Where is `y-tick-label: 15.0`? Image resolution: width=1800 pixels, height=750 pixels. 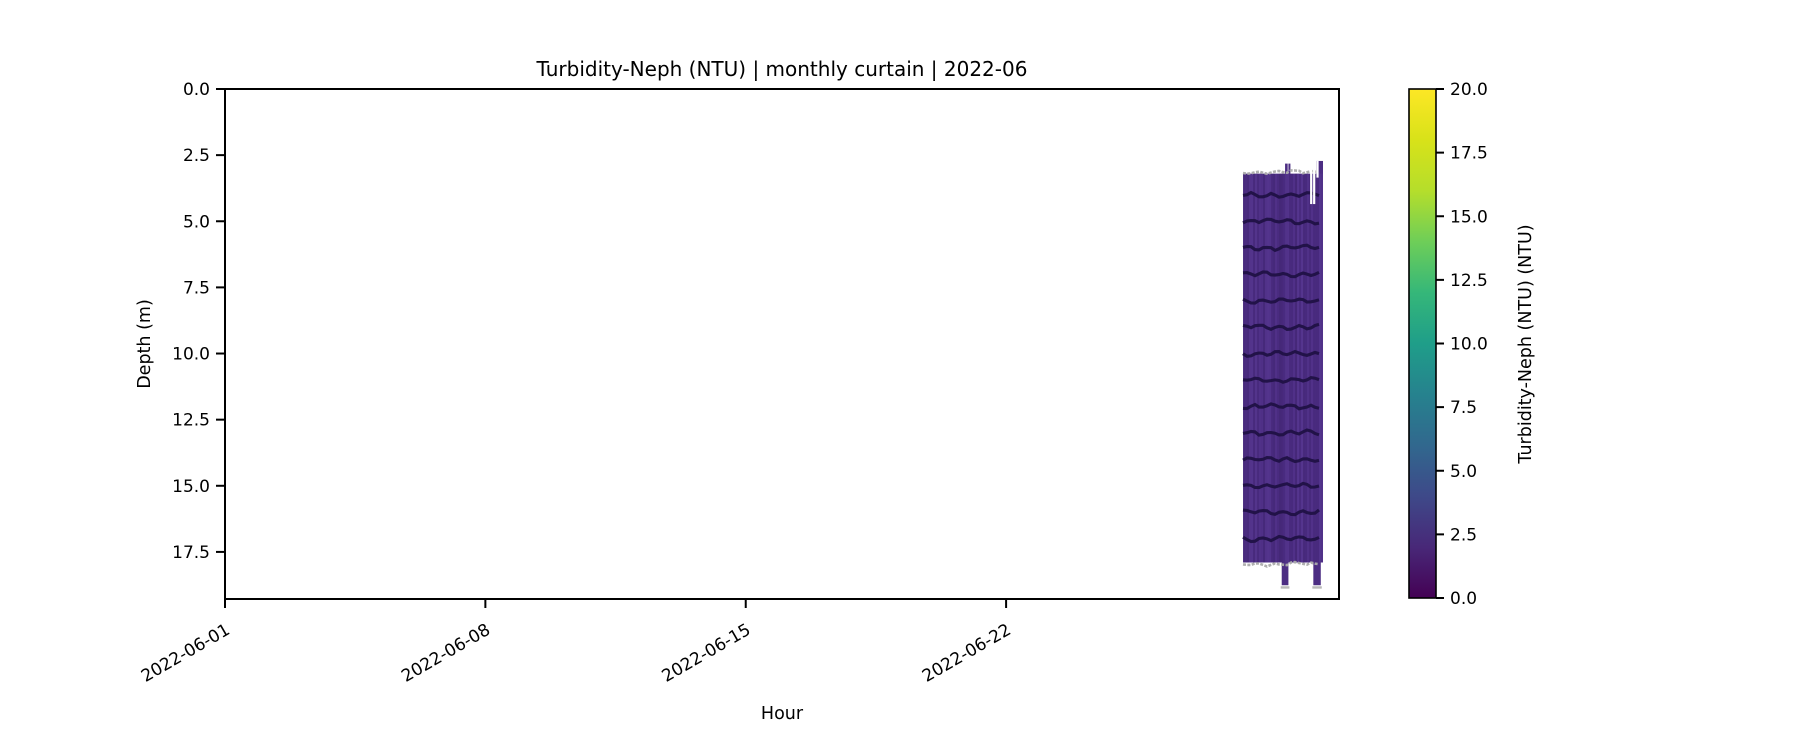
y-tick-label: 15.0 is located at coordinates (191, 487).